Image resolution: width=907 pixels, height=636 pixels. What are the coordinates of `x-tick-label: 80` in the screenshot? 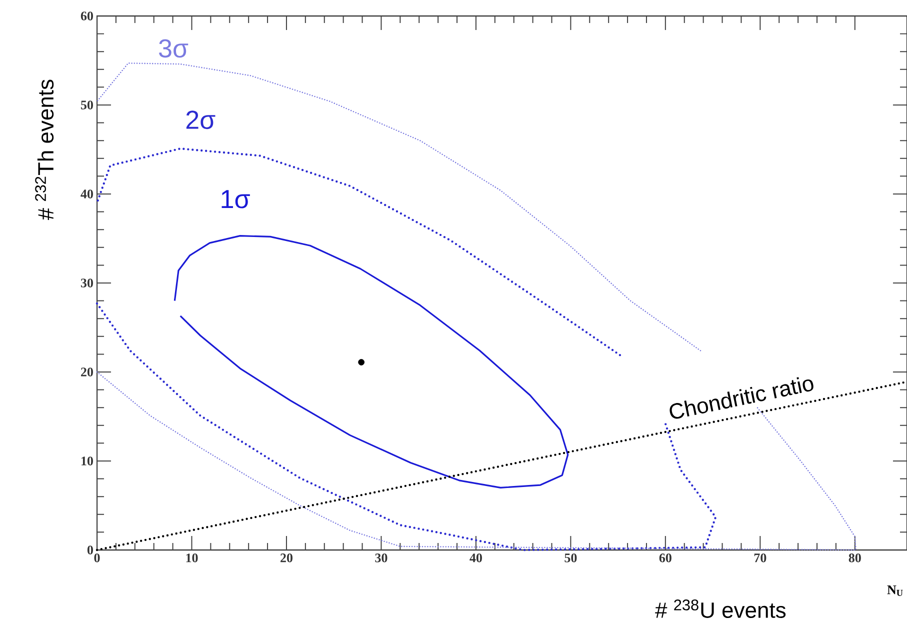 It's located at (854, 558).